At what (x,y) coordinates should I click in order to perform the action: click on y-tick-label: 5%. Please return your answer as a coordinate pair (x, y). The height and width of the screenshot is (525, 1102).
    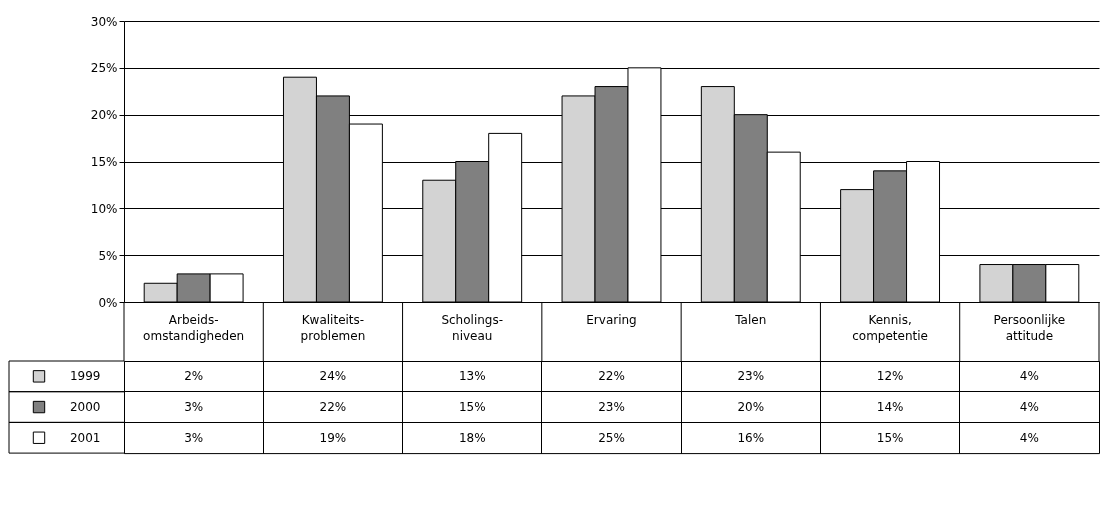
    Looking at the image, I should click on (108, 255).